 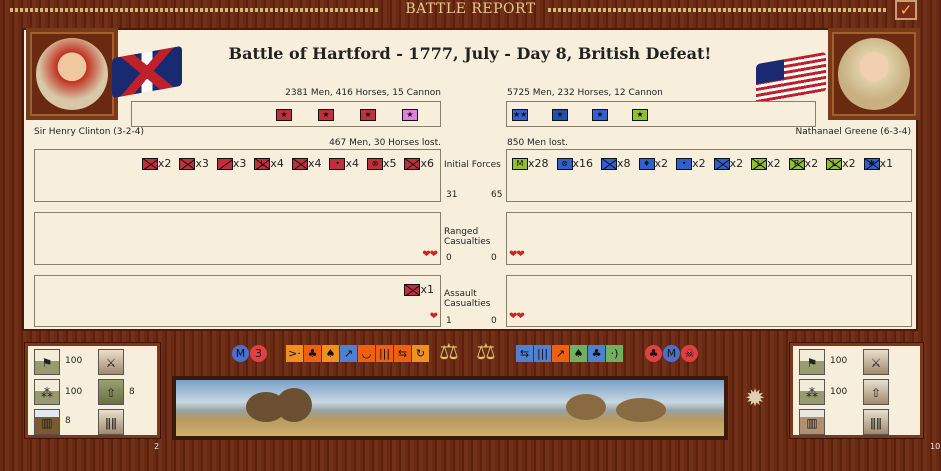 What do you see at coordinates (517, 316) in the screenshot?
I see `morale-hearts: ❤❤` at bounding box center [517, 316].